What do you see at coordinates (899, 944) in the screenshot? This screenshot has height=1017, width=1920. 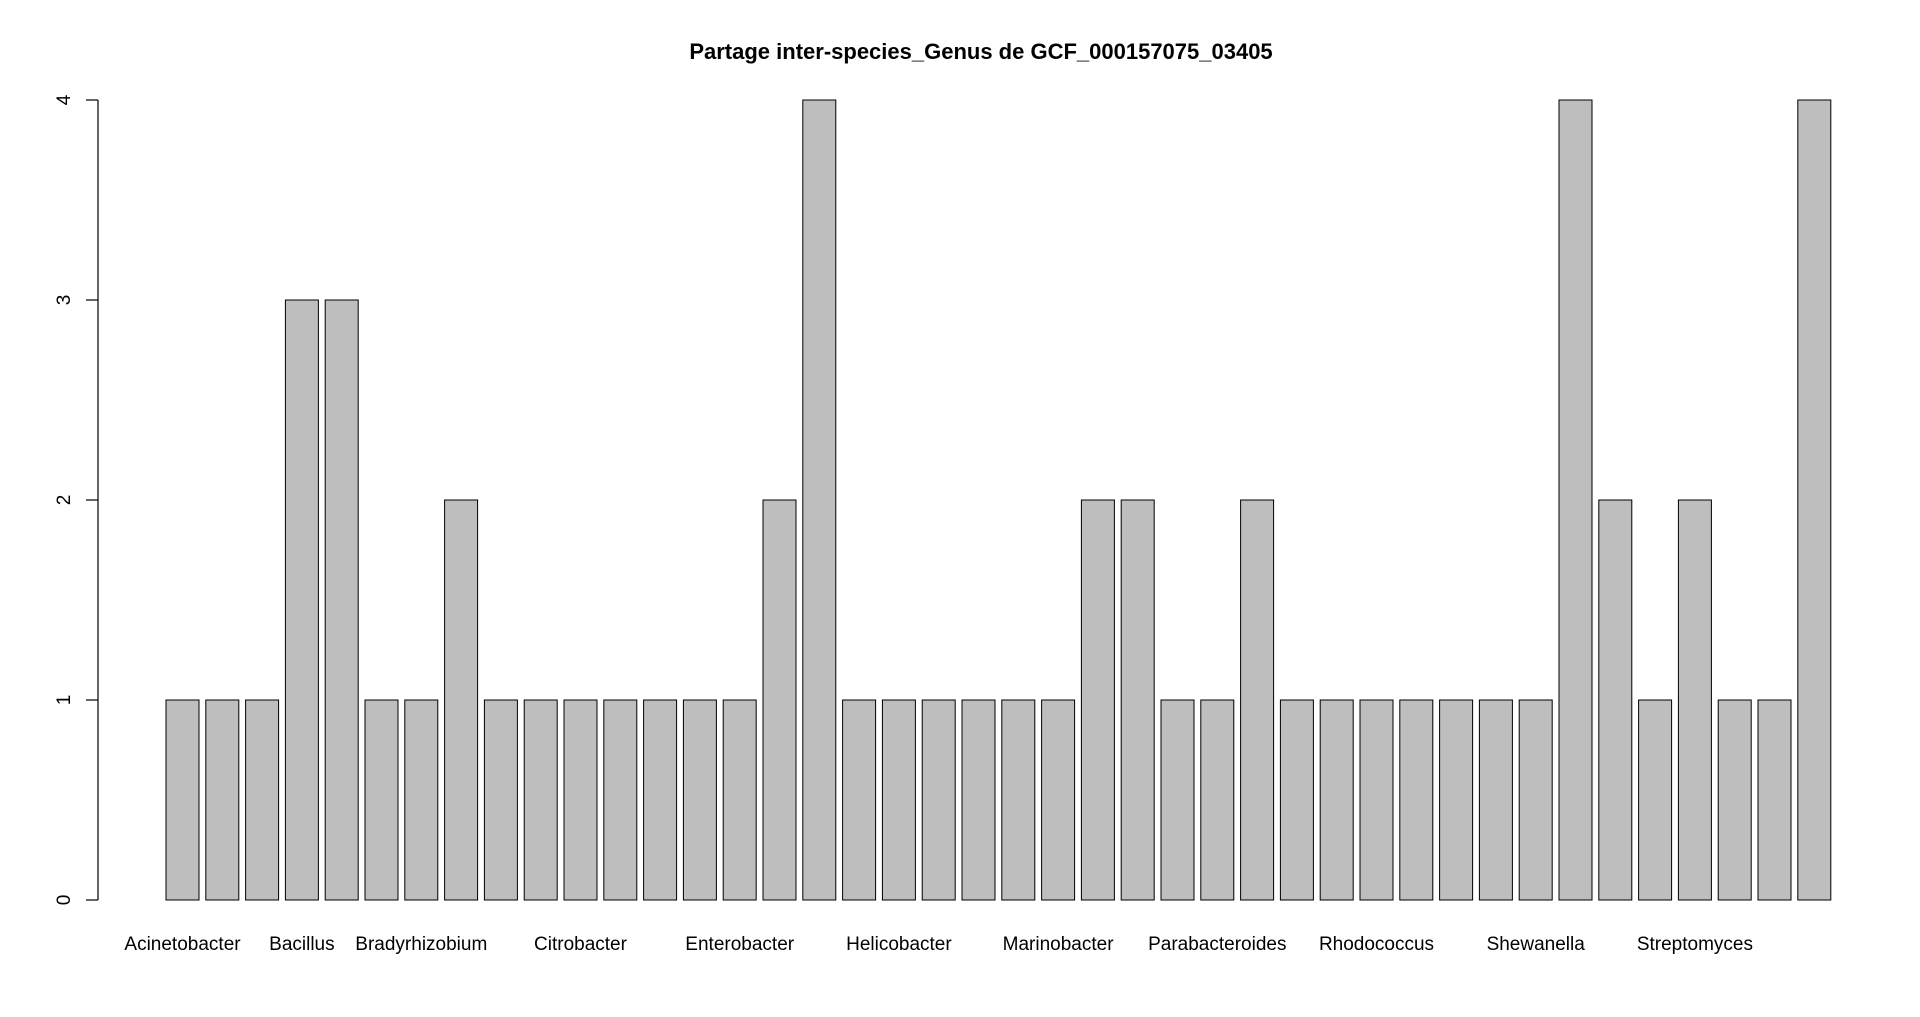 I see `x-category-label: Helicobacter` at bounding box center [899, 944].